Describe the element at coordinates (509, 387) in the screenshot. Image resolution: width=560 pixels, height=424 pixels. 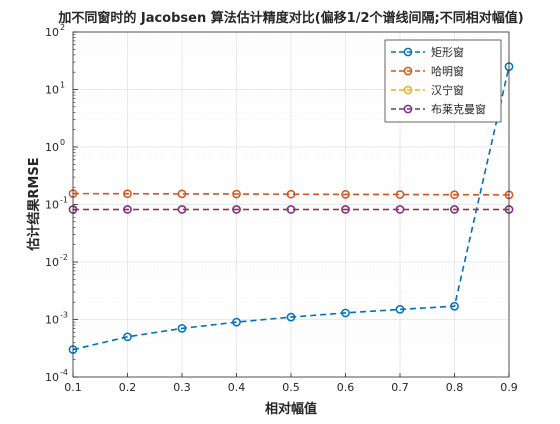
I see `x-tick-label: 0.9` at that location.